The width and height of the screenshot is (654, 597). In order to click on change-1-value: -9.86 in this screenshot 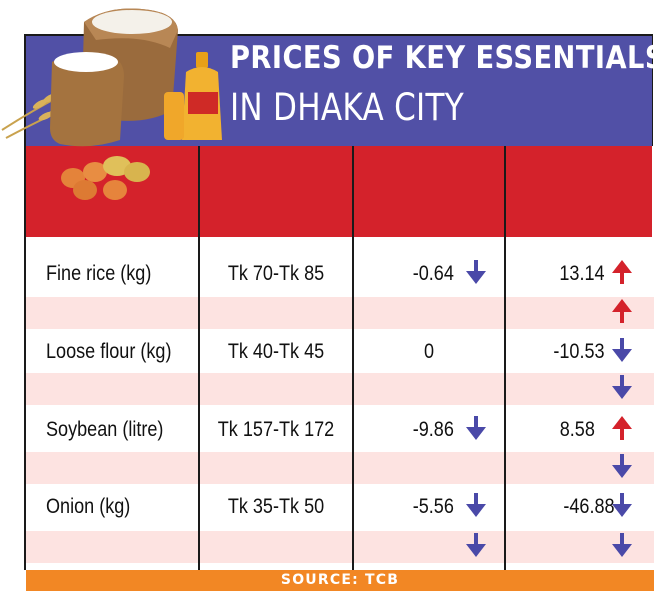, I will do `click(433, 429)`.